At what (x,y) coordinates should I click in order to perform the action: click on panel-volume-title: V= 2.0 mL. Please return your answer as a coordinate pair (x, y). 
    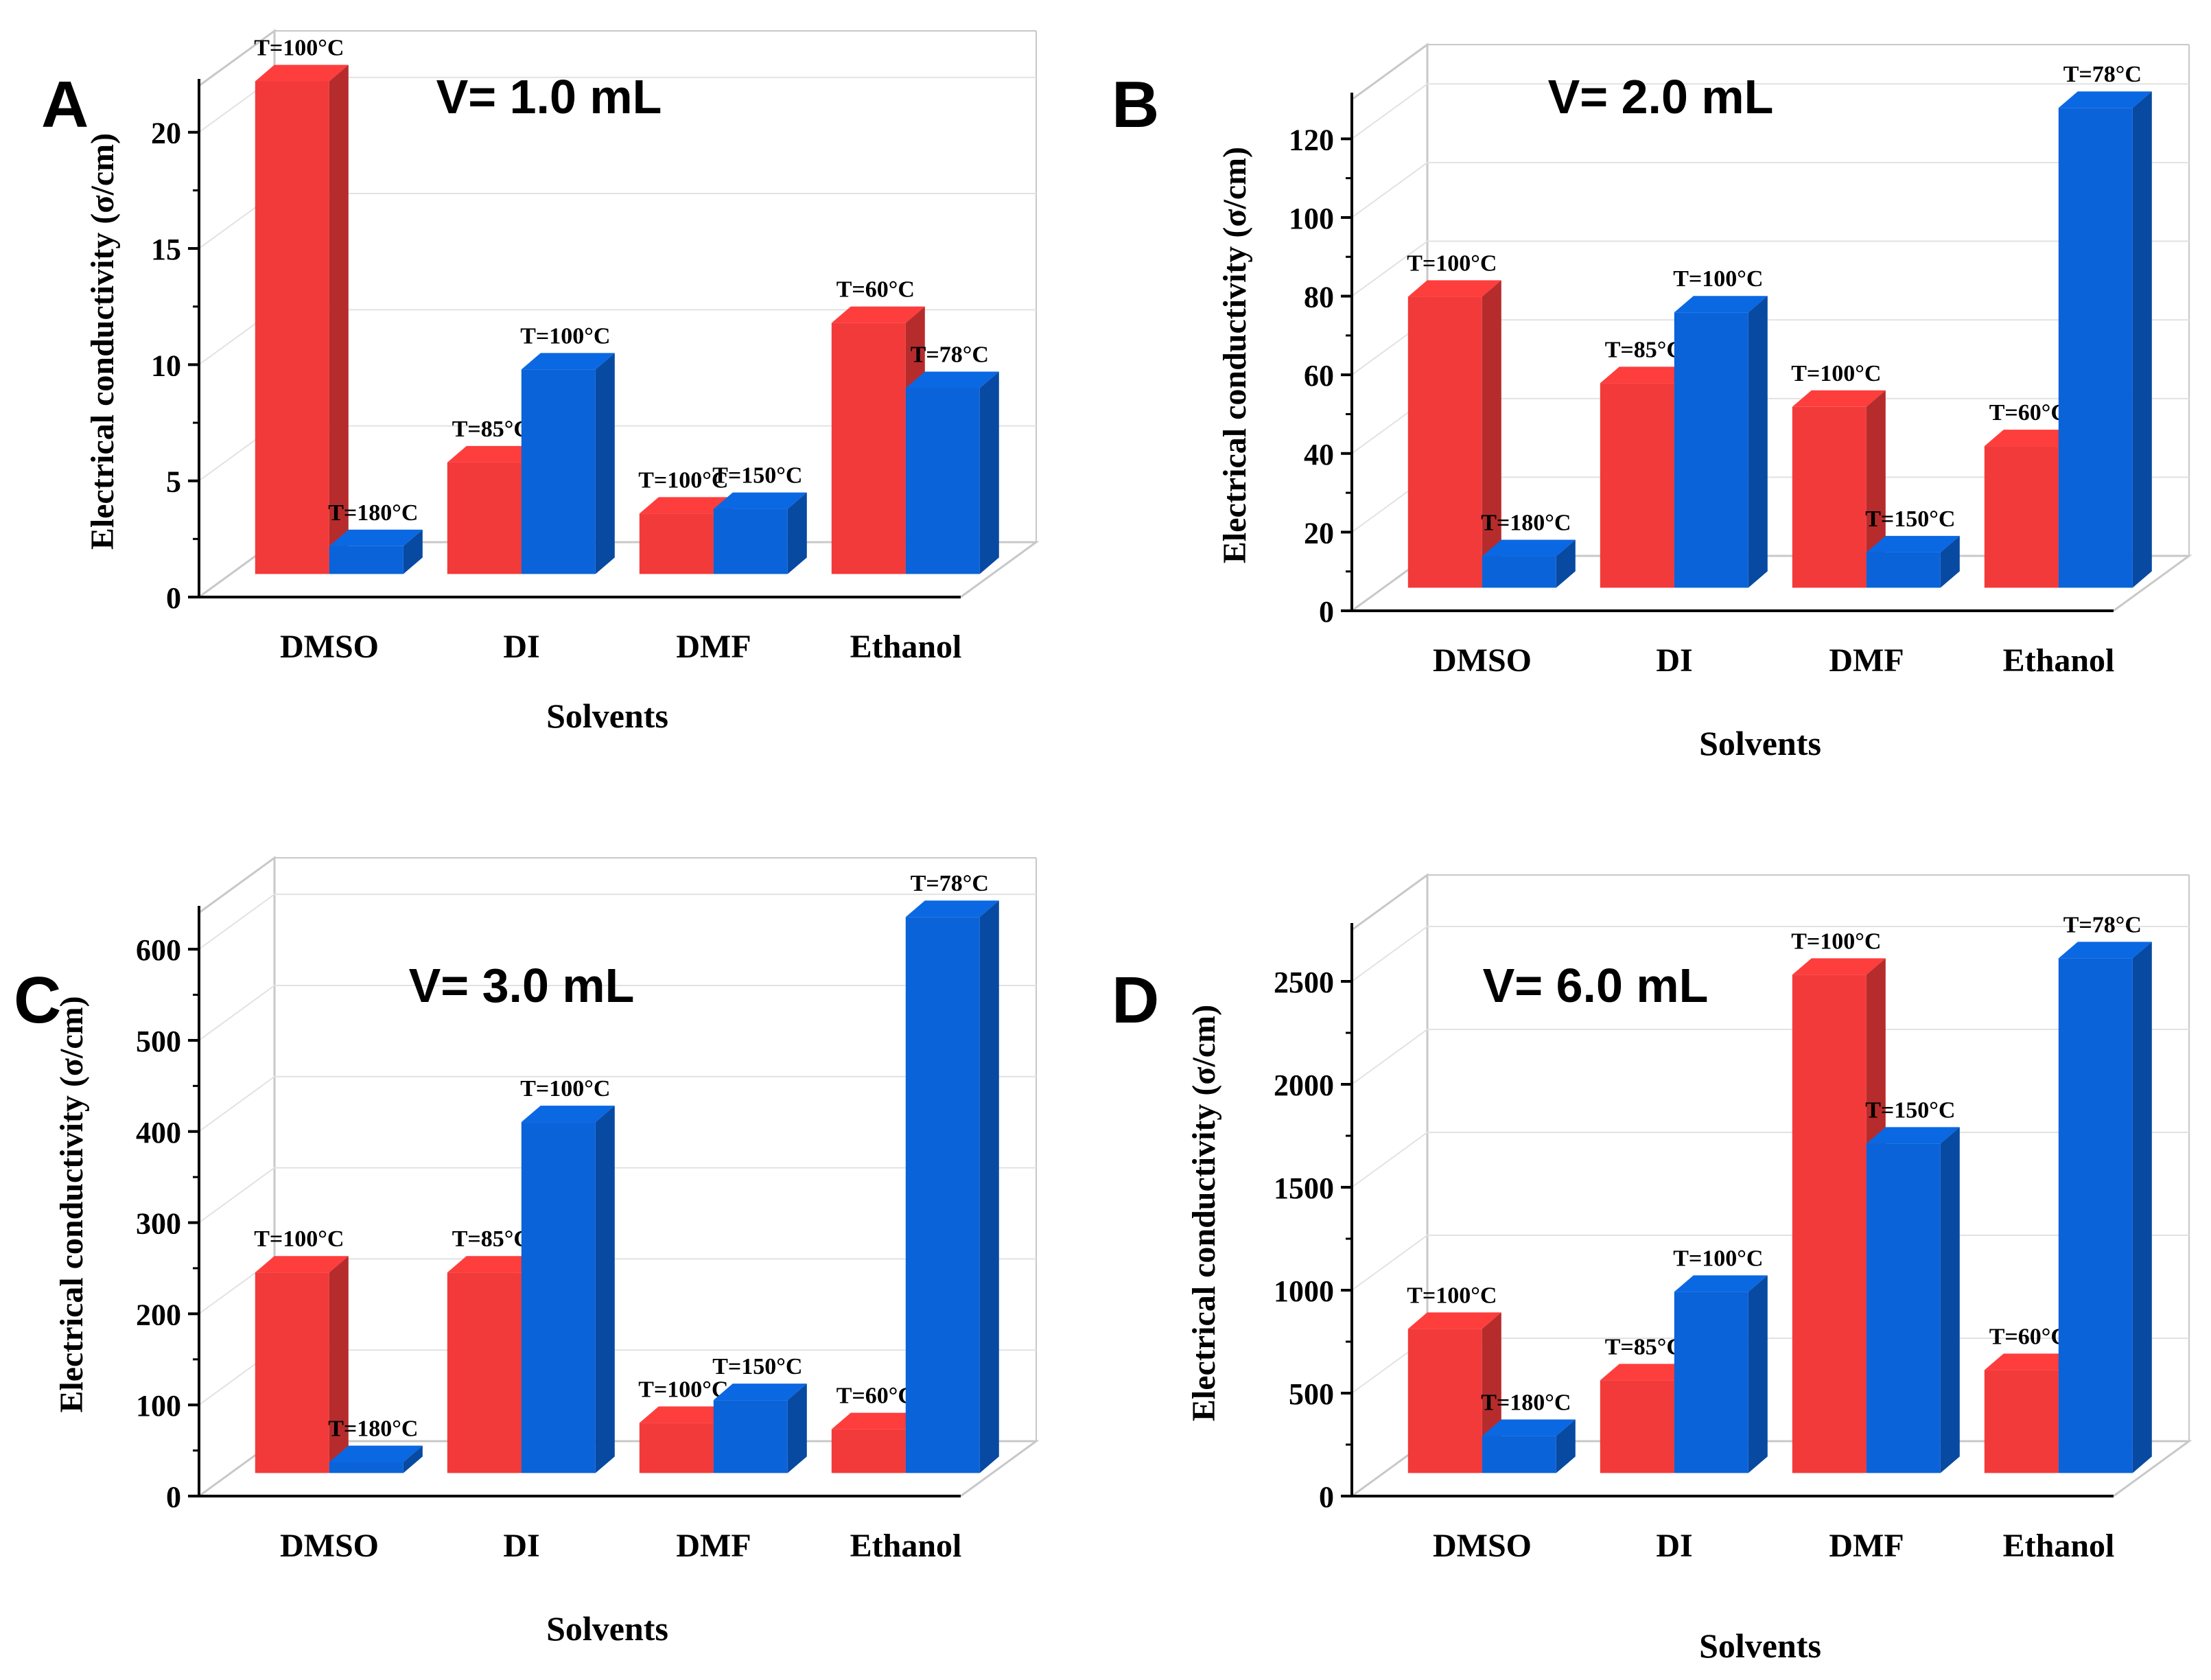
    Looking at the image, I should click on (1661, 97).